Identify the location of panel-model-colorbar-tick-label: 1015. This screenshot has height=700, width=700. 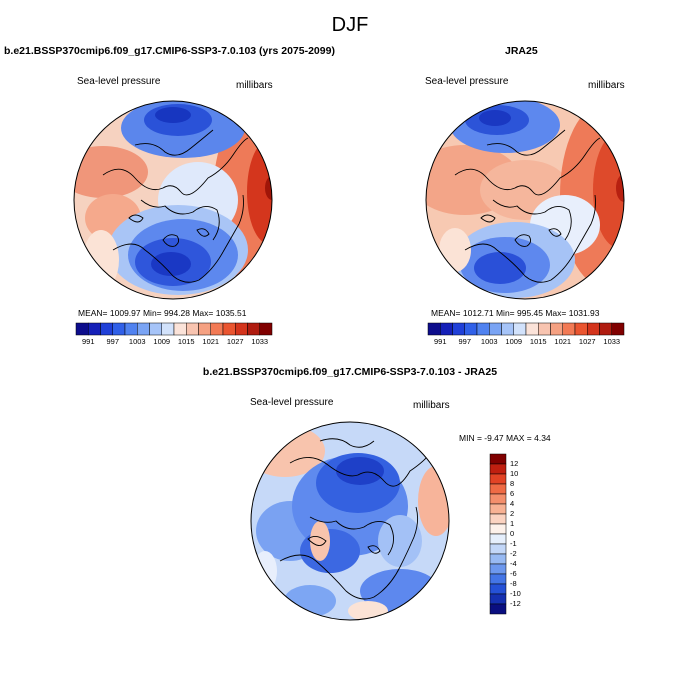
(186, 341).